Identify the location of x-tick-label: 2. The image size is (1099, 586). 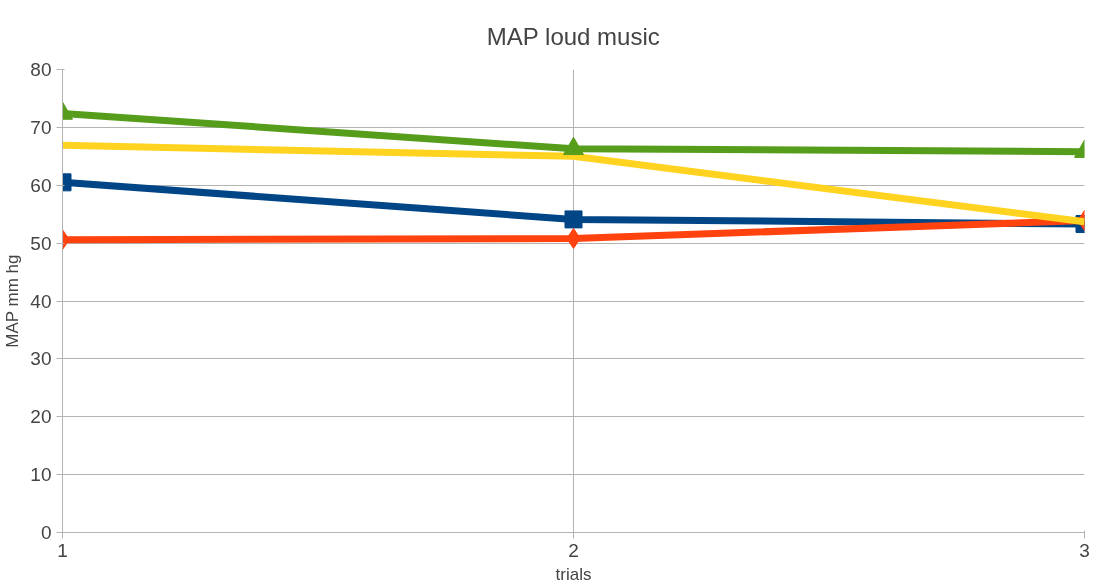
(573, 550).